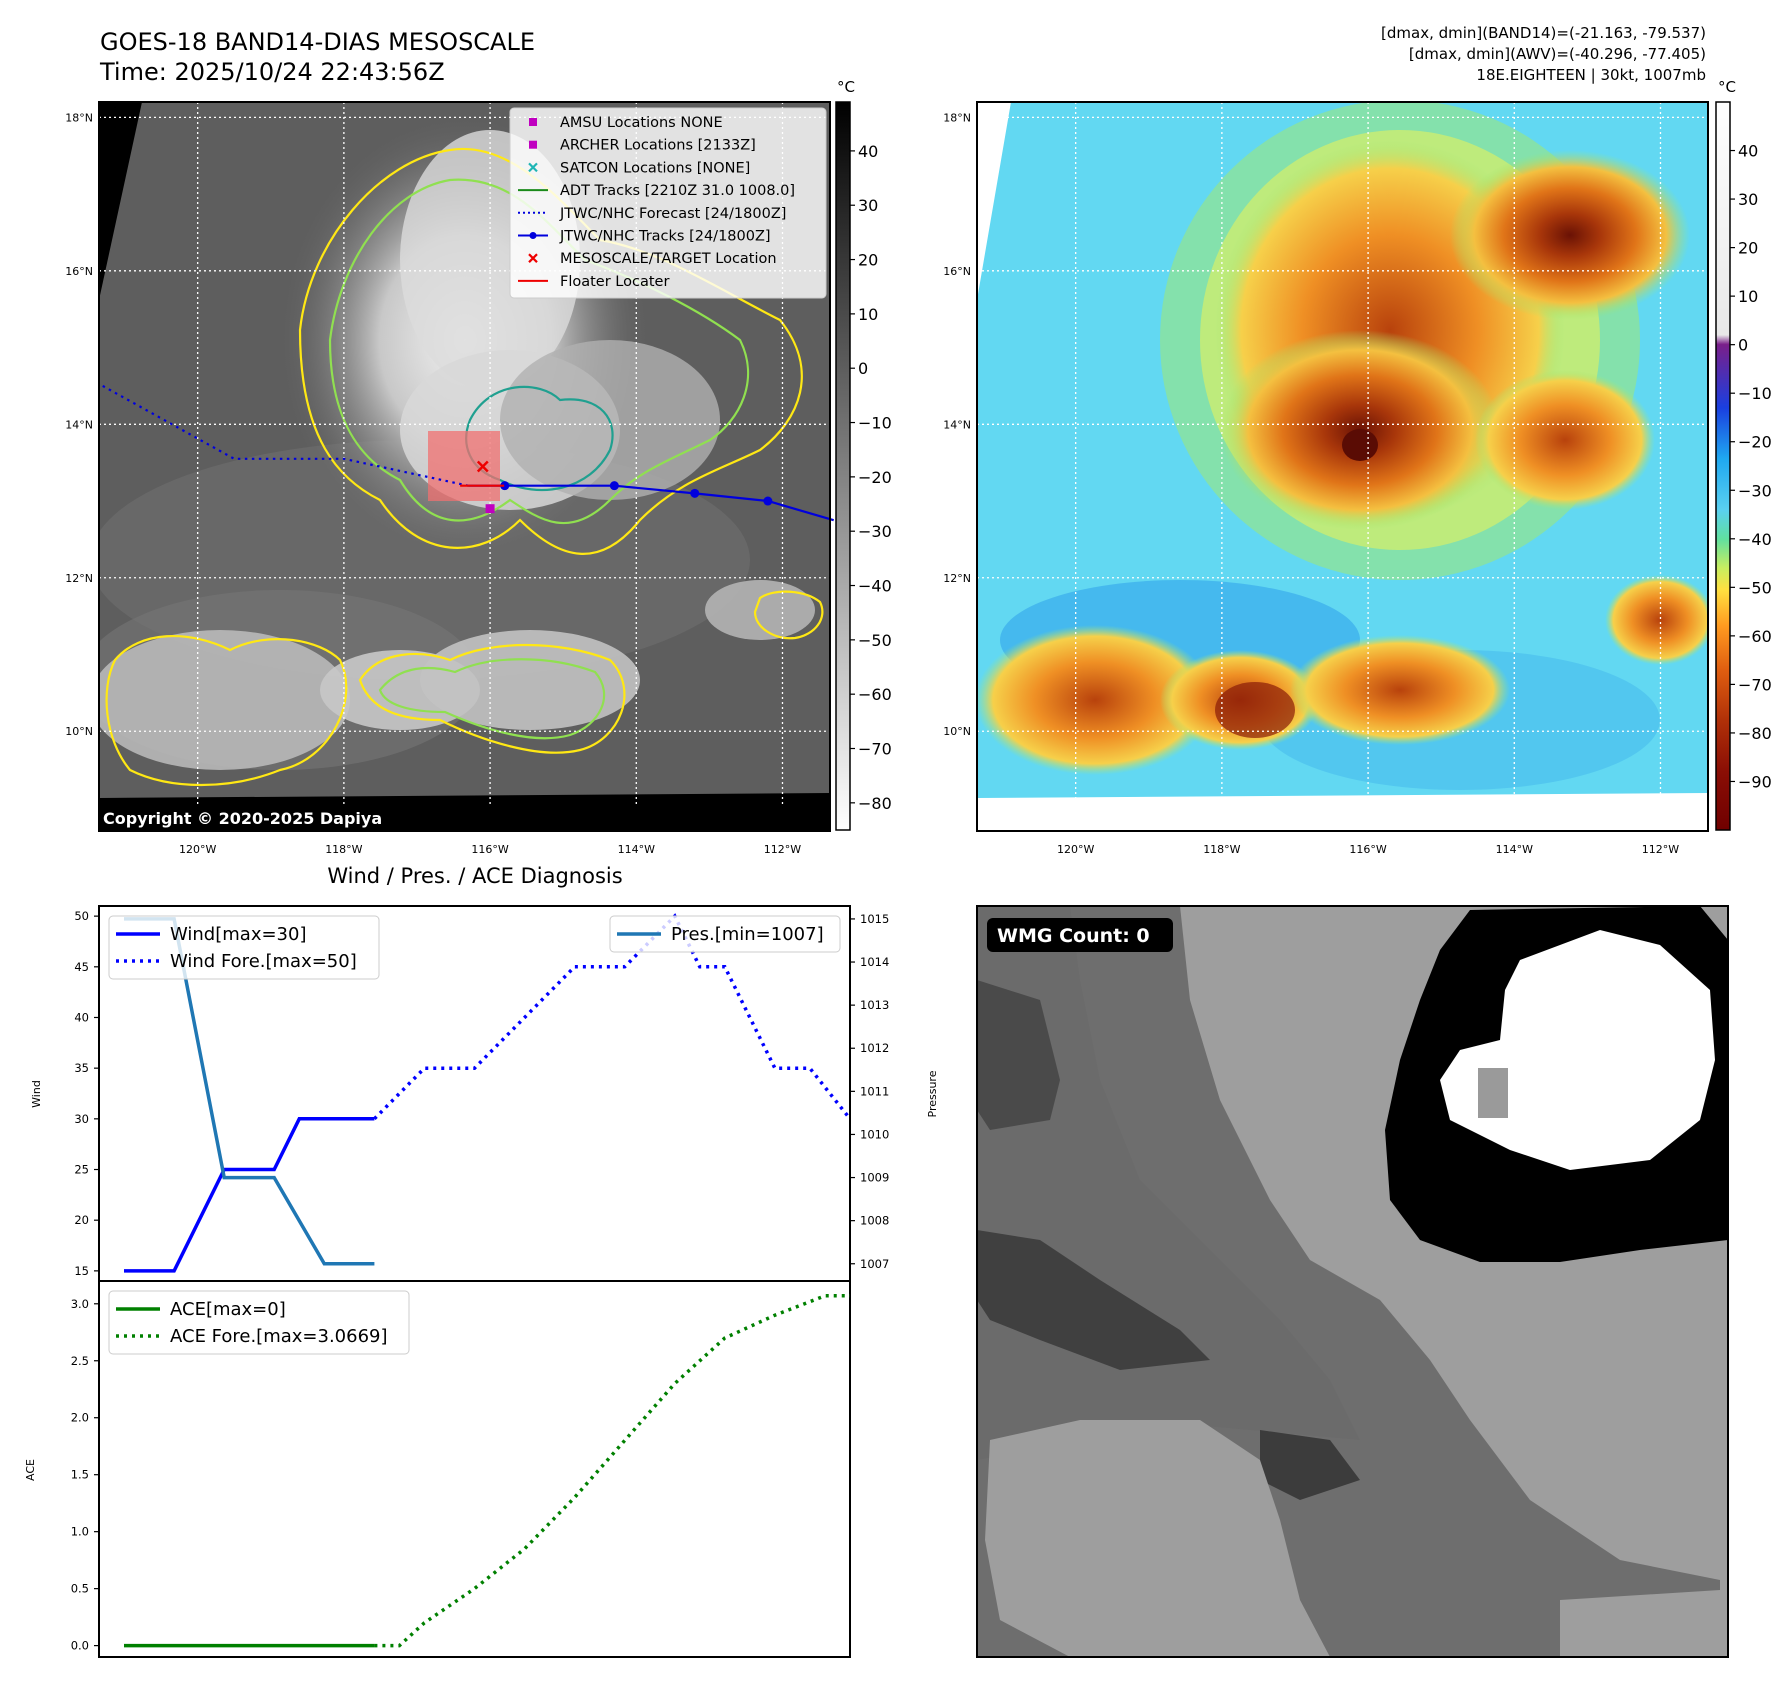 The height and width of the screenshot is (1690, 1792). Describe the element at coordinates (81, 1271) in the screenshot. I see `y-tick-label: 15` at that location.